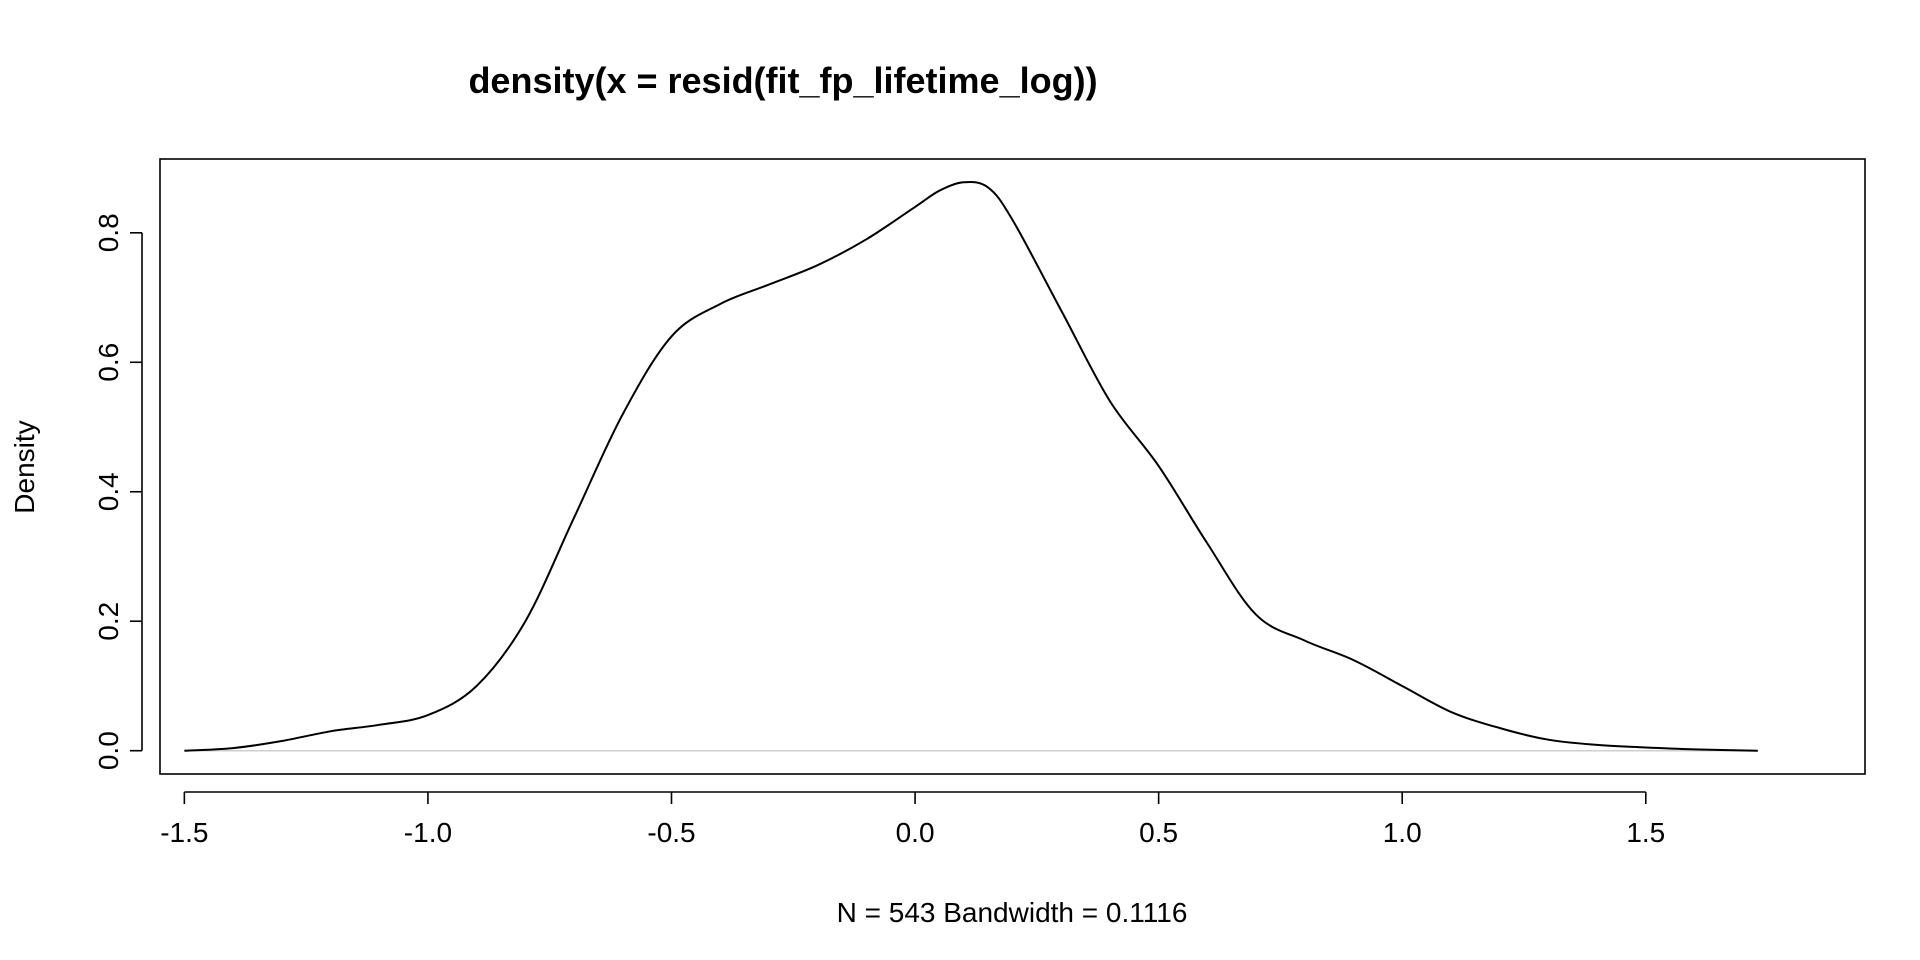  I want to click on x-tick-label: 0.5, so click(1158, 832).